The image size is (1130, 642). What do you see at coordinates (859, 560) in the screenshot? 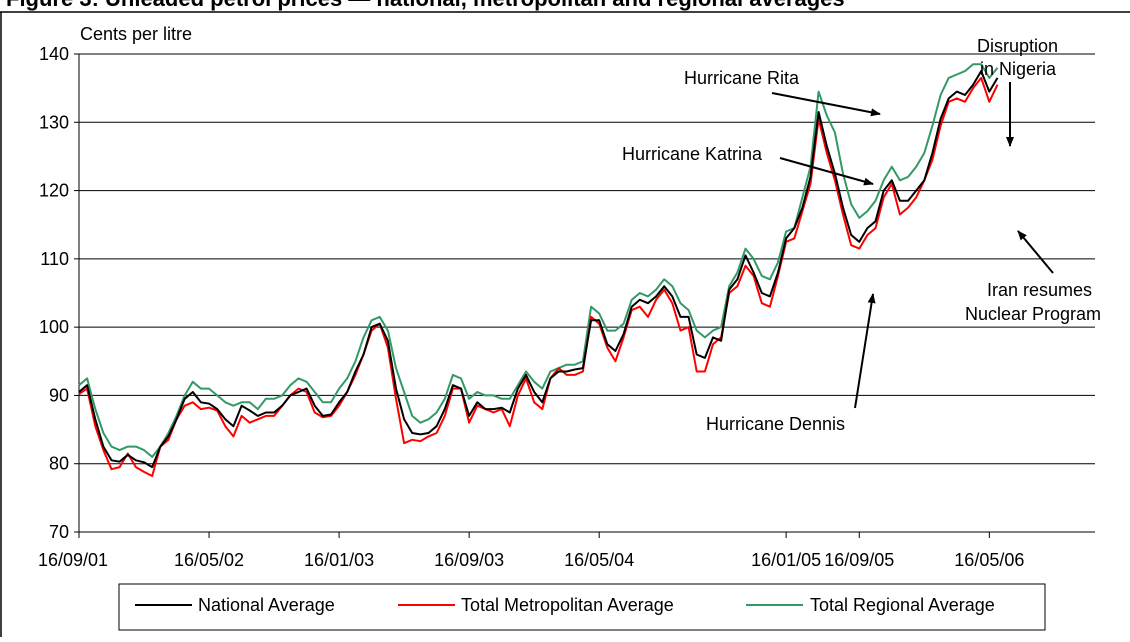
I see `x-tick-label: 16/09/05` at bounding box center [859, 560].